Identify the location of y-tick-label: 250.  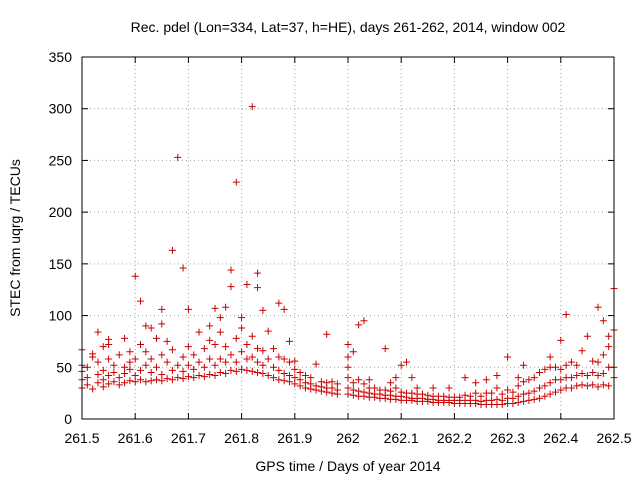
(61, 160).